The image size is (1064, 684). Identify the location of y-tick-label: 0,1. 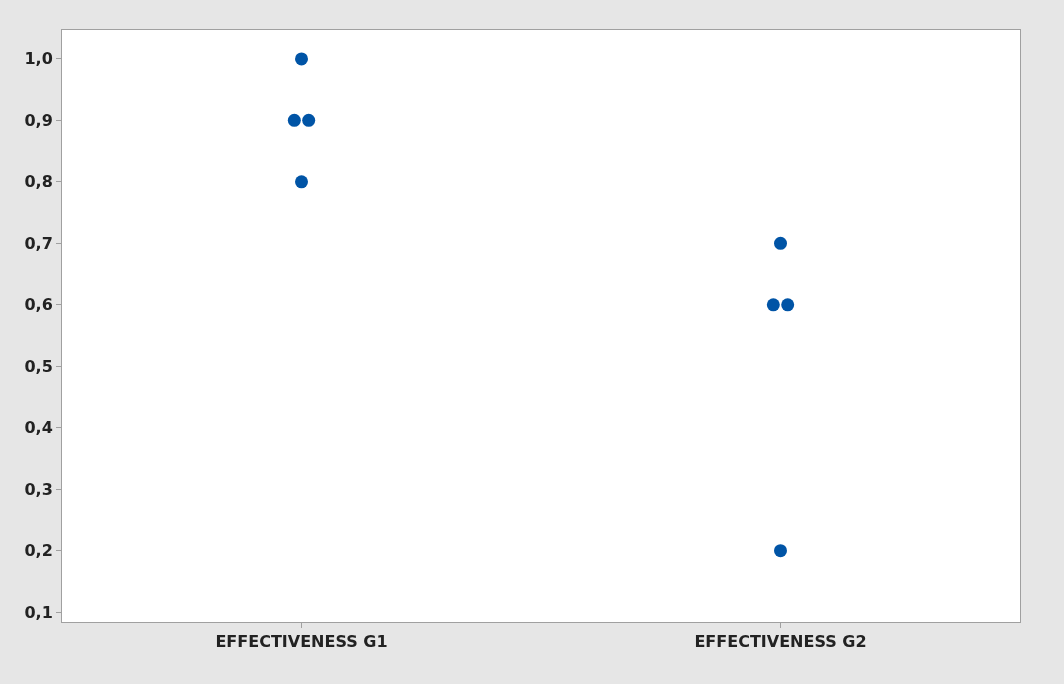
(38, 612).